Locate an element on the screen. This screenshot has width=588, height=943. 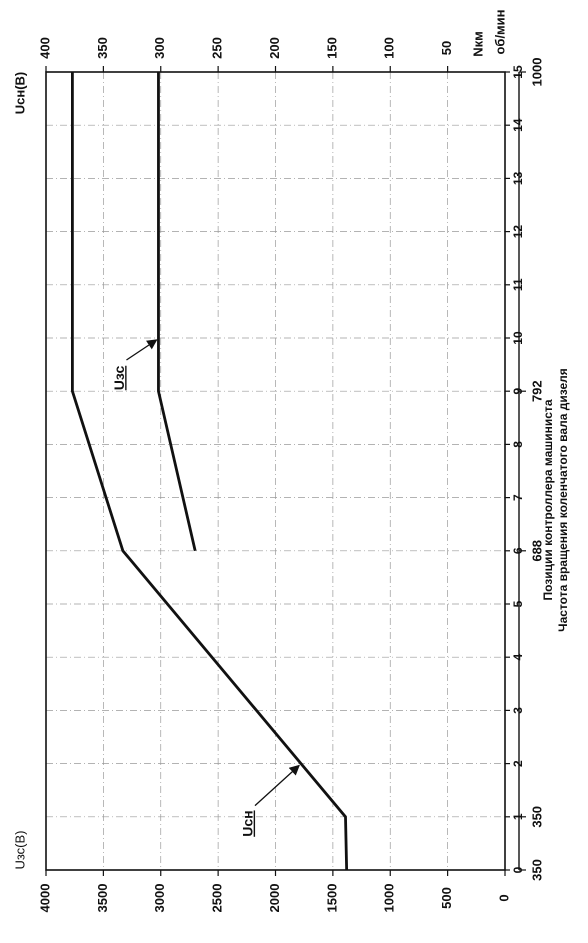
right-axis-tick-label: 350 is located at coordinates (102, 48).